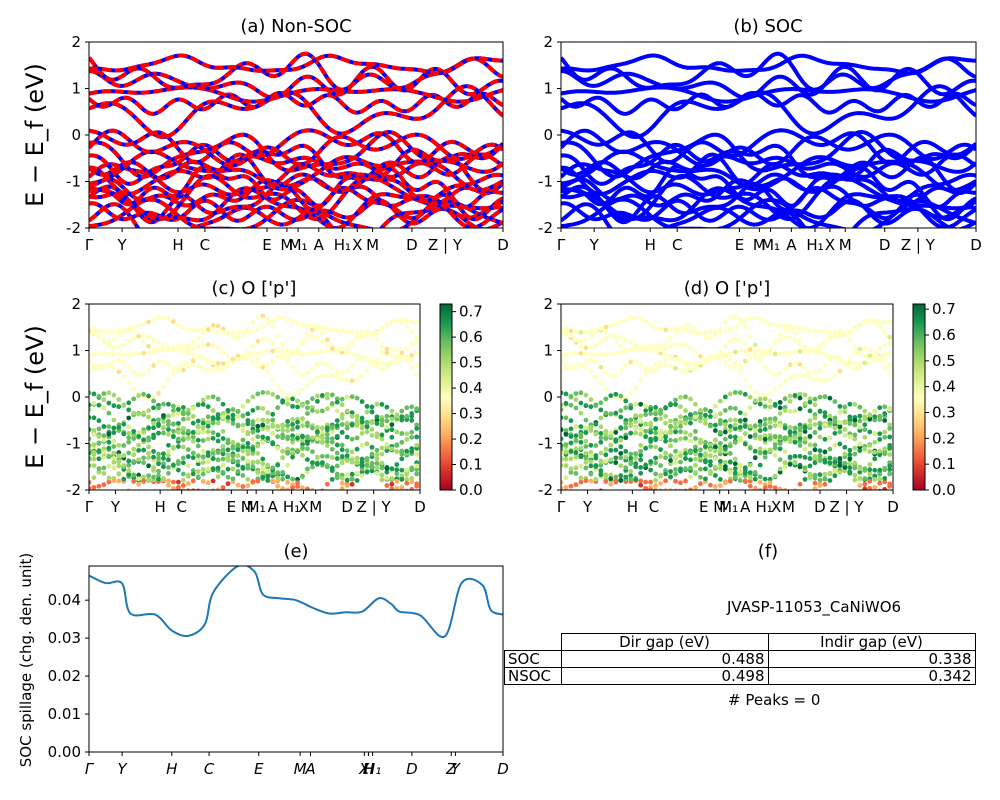 This screenshot has width=1000, height=800. Describe the element at coordinates (451, 769) in the screenshot. I see `x-tick-label: Z` at that location.